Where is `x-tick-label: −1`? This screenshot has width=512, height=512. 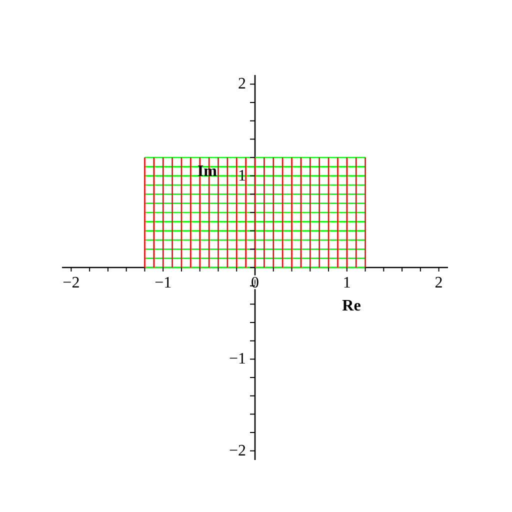
x-tick-label: −1 is located at coordinates (163, 283).